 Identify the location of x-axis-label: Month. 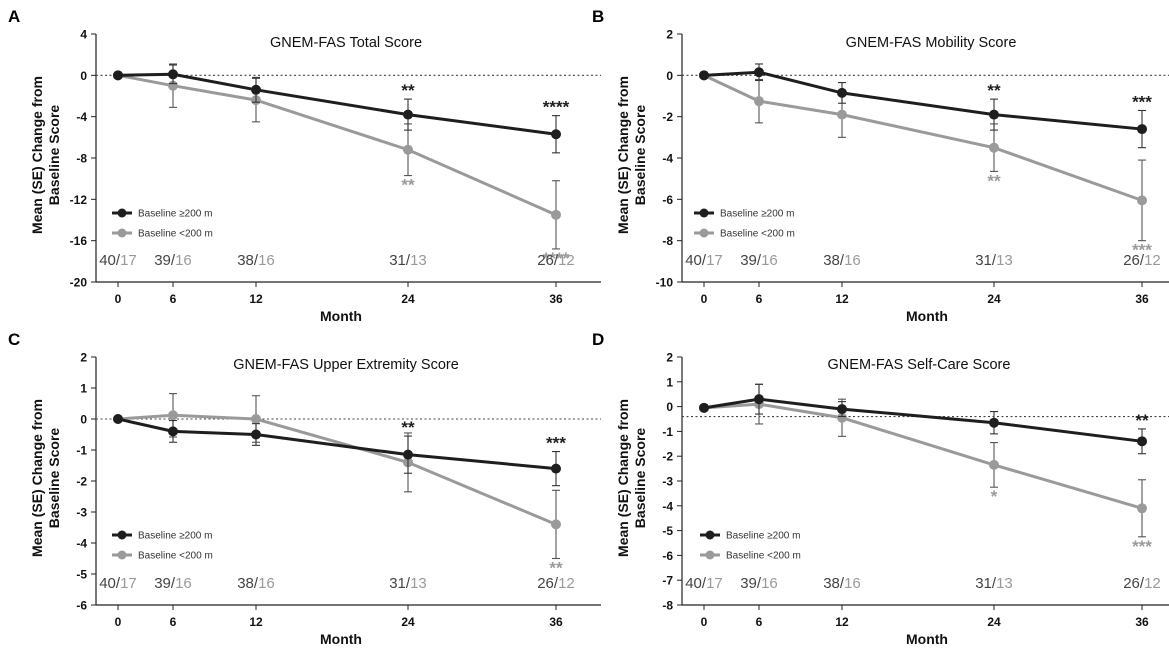
(927, 639).